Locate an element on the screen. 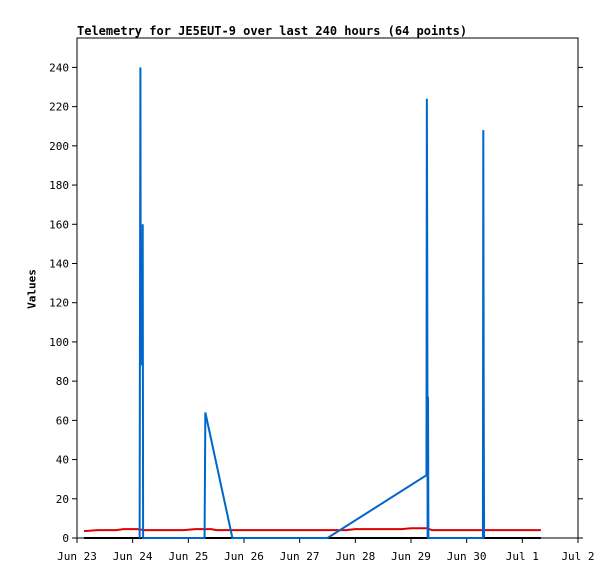 The width and height of the screenshot is (615, 579). x-tick-label: Jul 2 is located at coordinates (577, 556).